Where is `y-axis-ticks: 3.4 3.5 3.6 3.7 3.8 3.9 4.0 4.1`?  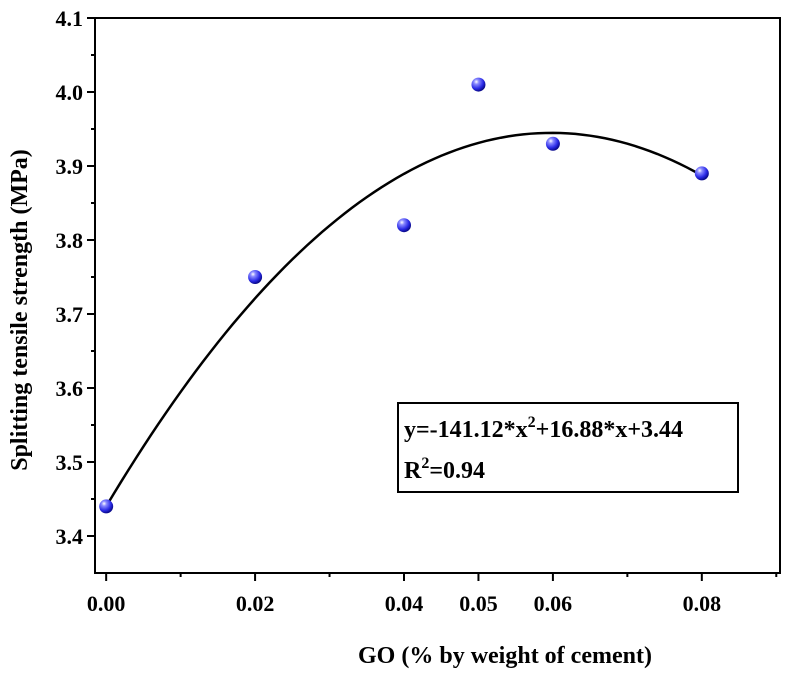
y-axis-ticks: 3.4 3.5 3.6 3.7 3.8 3.9 4.0 4.1 is located at coordinates (75, 277).